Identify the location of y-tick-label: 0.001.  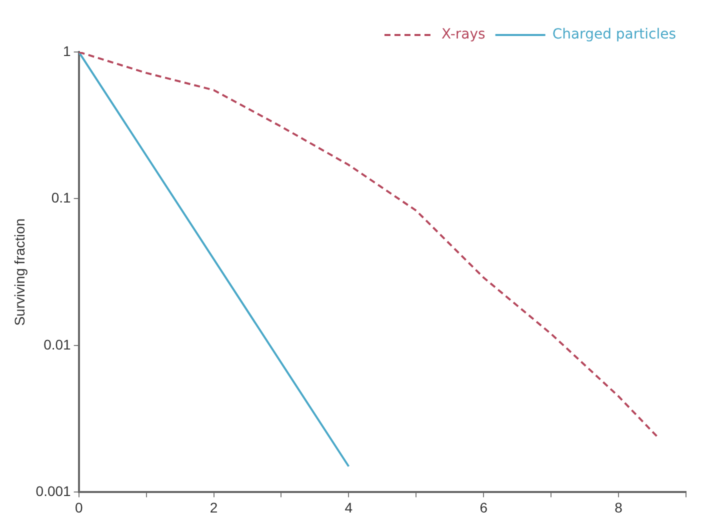
(54, 491).